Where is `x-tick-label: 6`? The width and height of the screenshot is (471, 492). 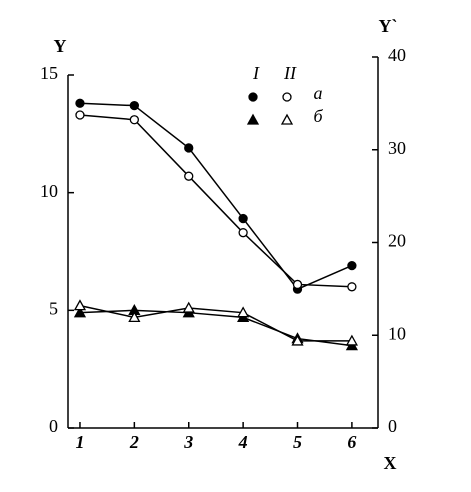 x-tick-label: 6 is located at coordinates (351, 442).